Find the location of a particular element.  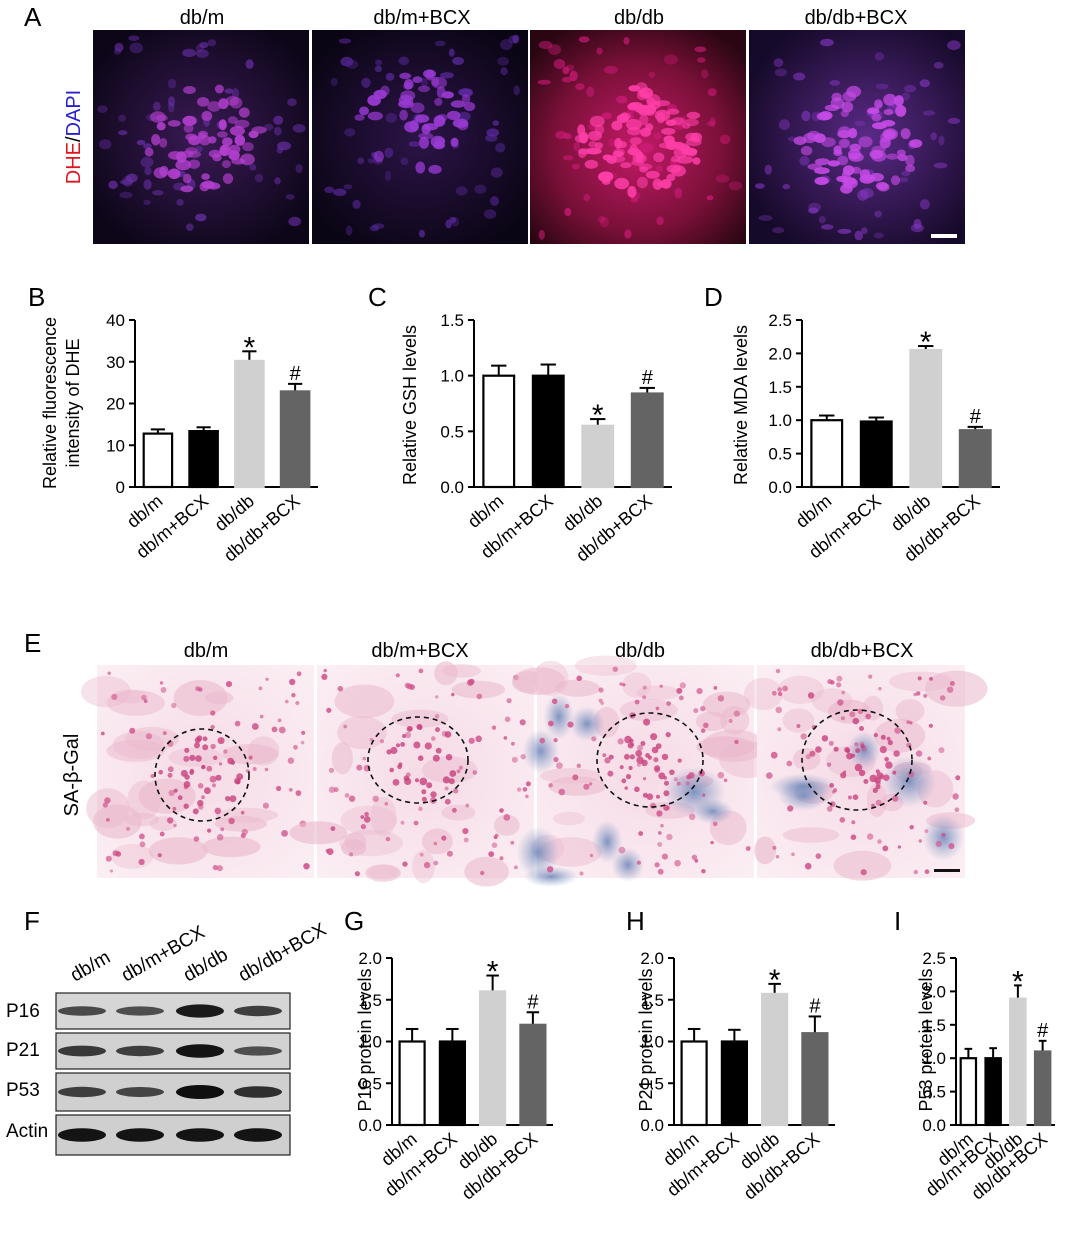

blot-lane-label-4: db/db+BCX is located at coordinates (282, 952).